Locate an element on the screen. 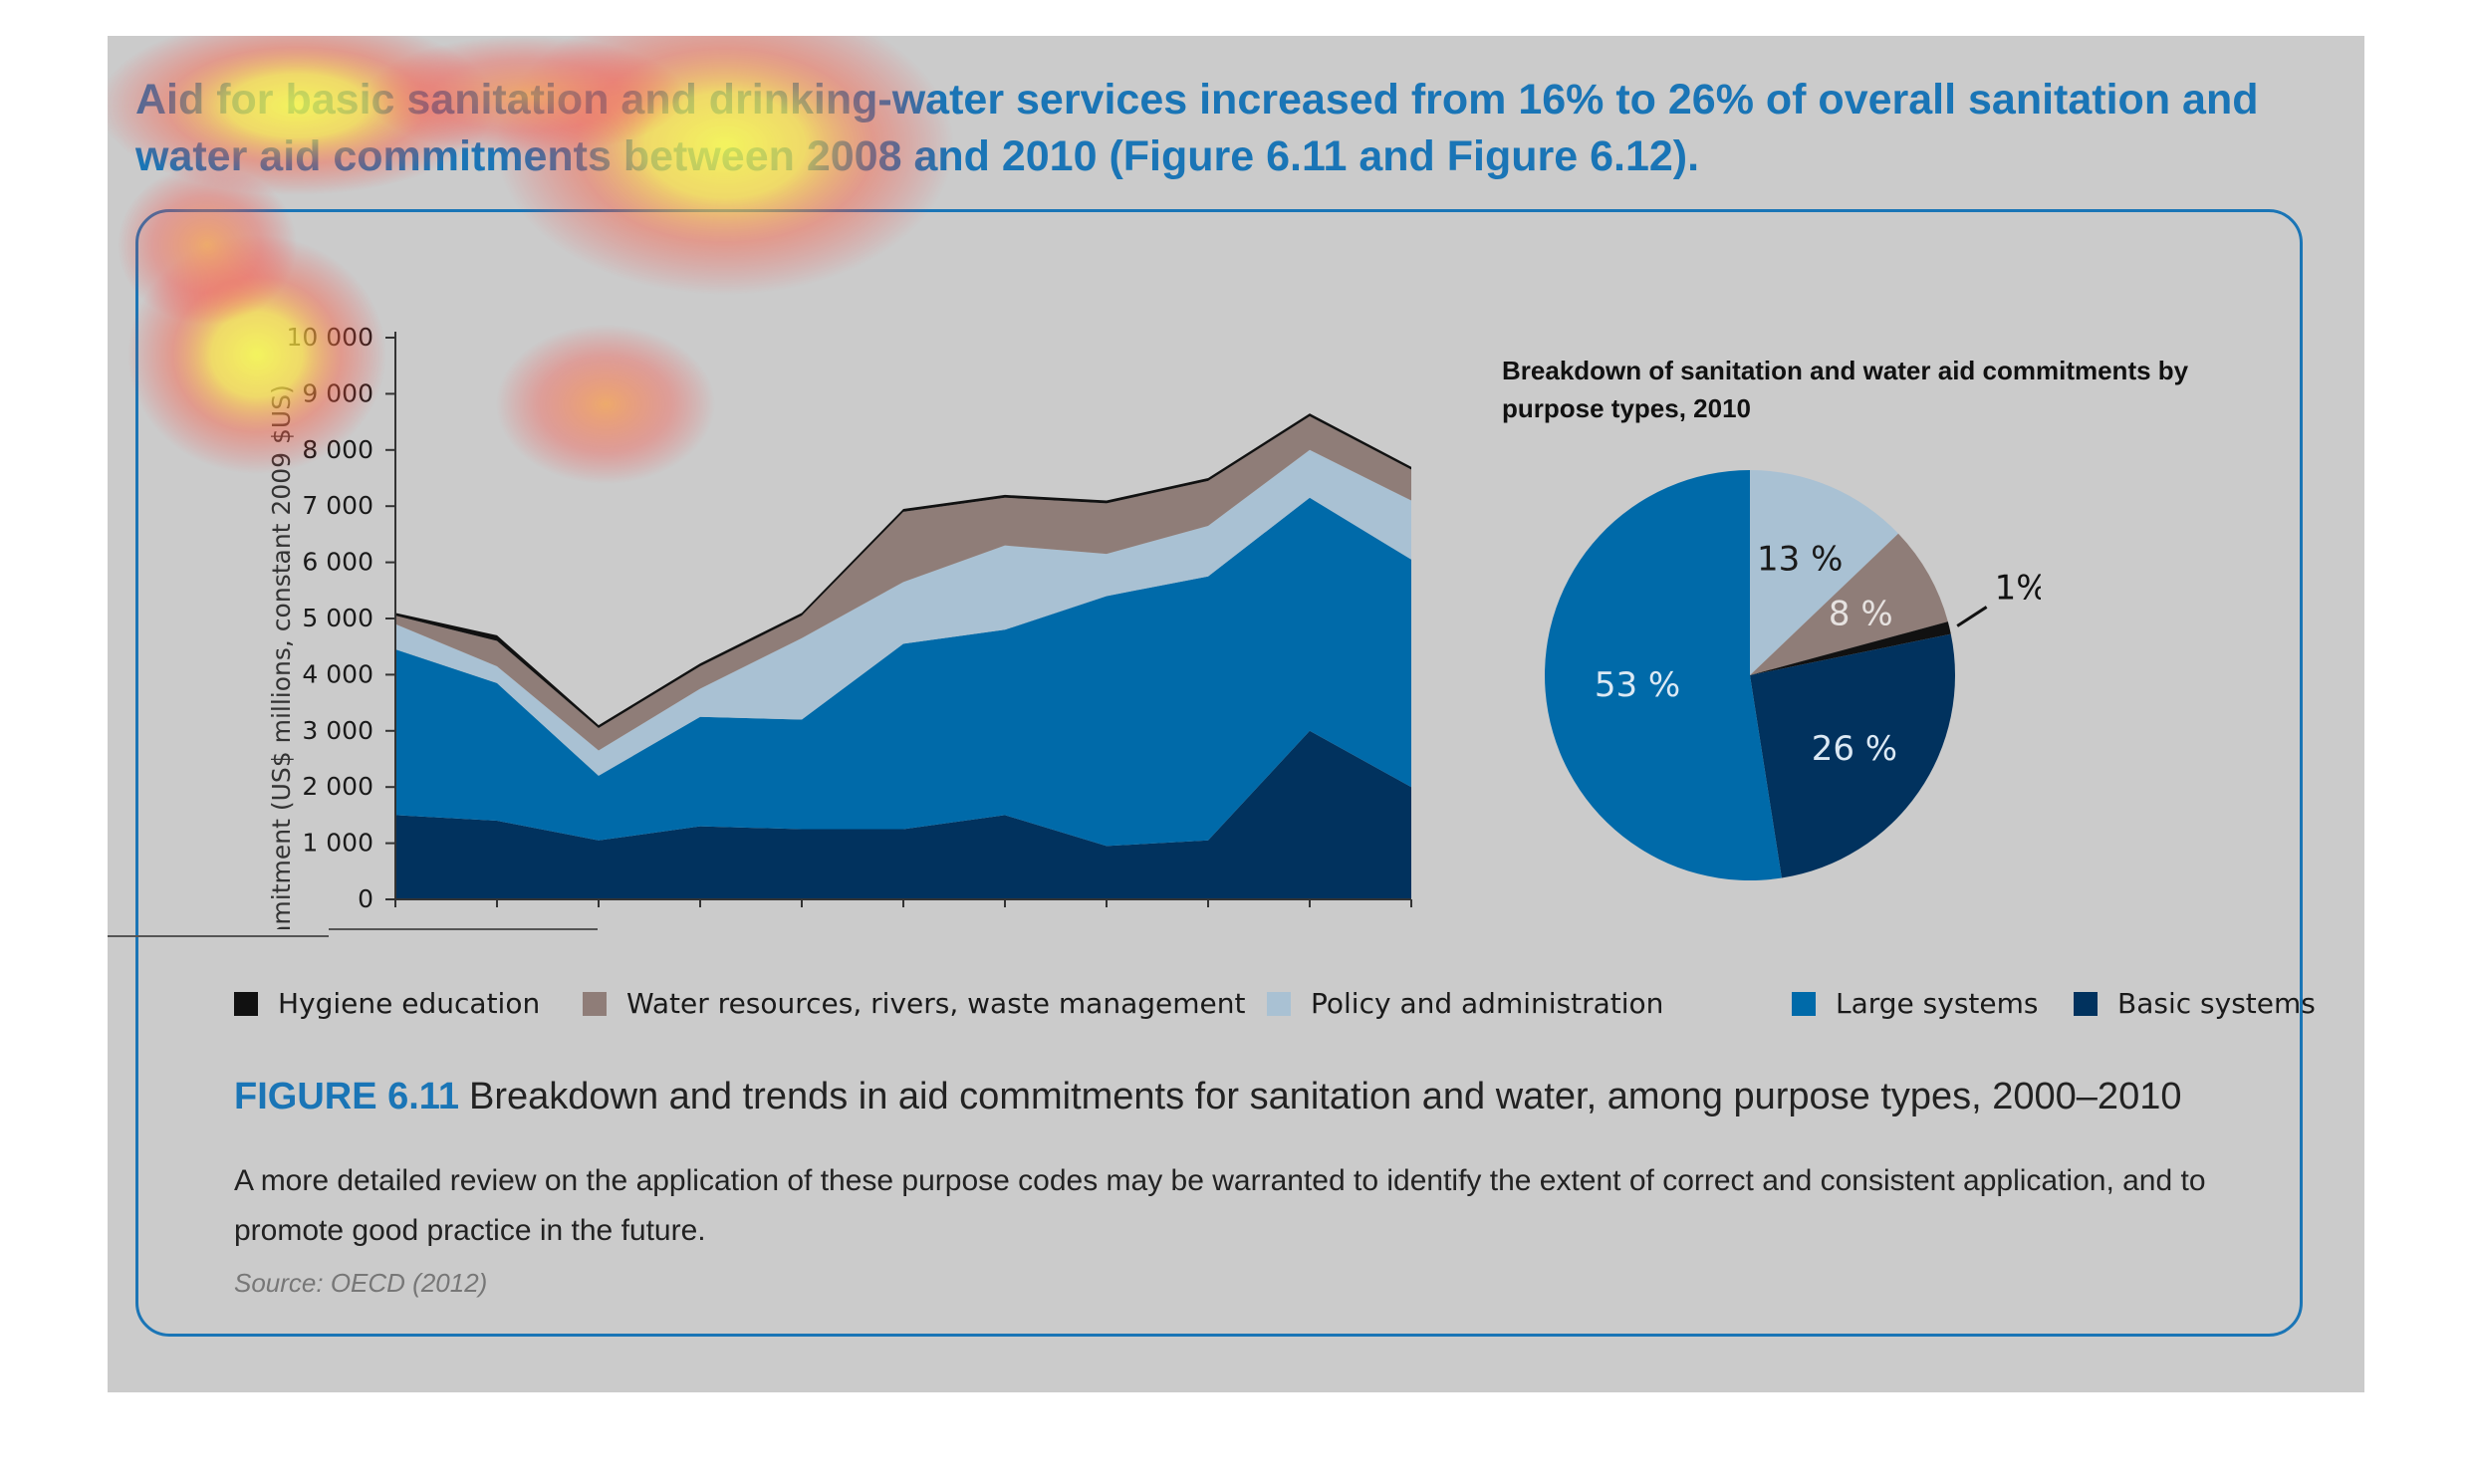 The width and height of the screenshot is (2472, 1484). x-tick-label: 2009 is located at coordinates (1310, 927).